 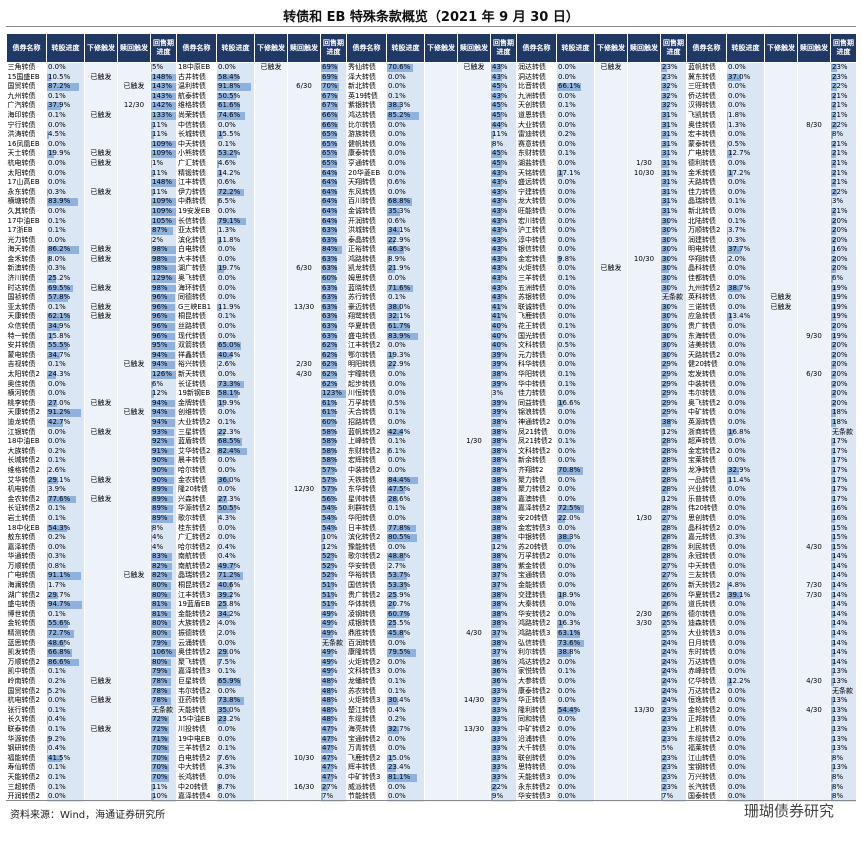 What do you see at coordinates (330, 364) in the screenshot?
I see `cell-text: 62%` at bounding box center [330, 364].